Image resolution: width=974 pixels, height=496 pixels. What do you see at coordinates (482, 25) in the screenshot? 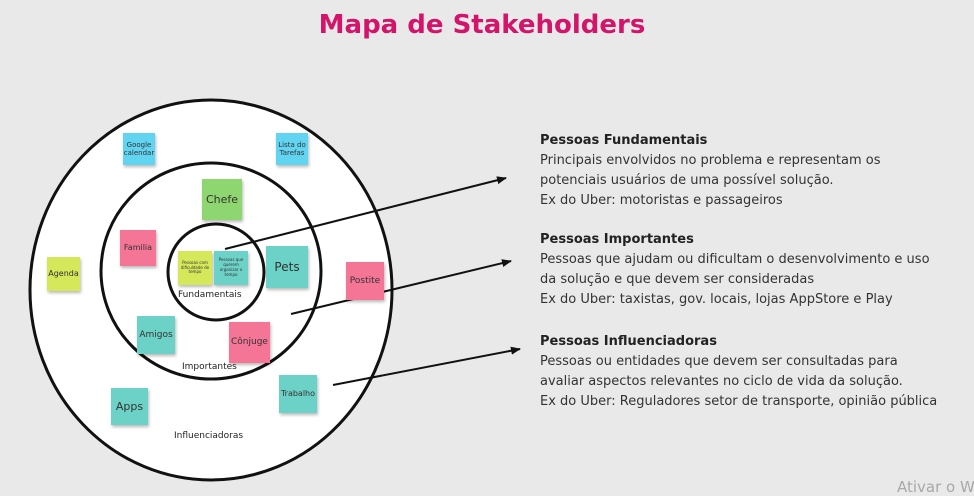
I see `page-title: Mapa de Stakeholders` at bounding box center [482, 25].